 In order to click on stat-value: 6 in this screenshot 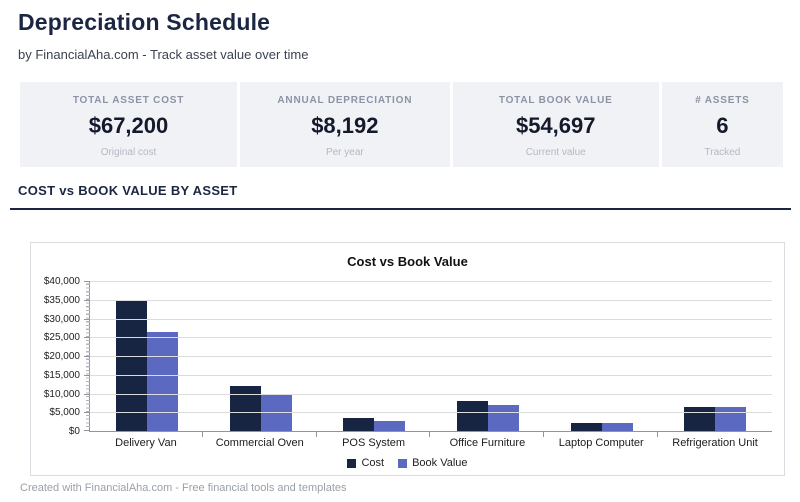, I will do `click(722, 125)`.